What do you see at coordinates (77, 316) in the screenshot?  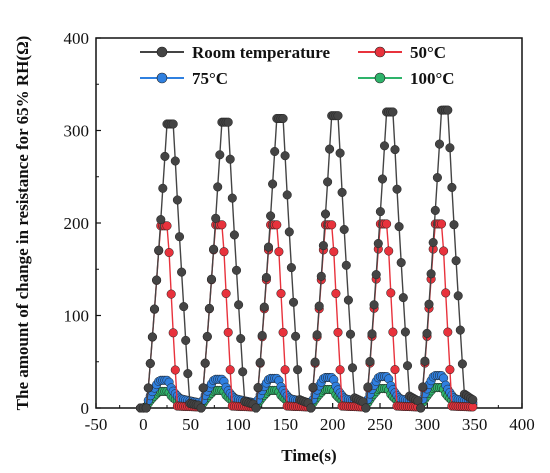 I see `y-tick-label: 100` at bounding box center [77, 316].